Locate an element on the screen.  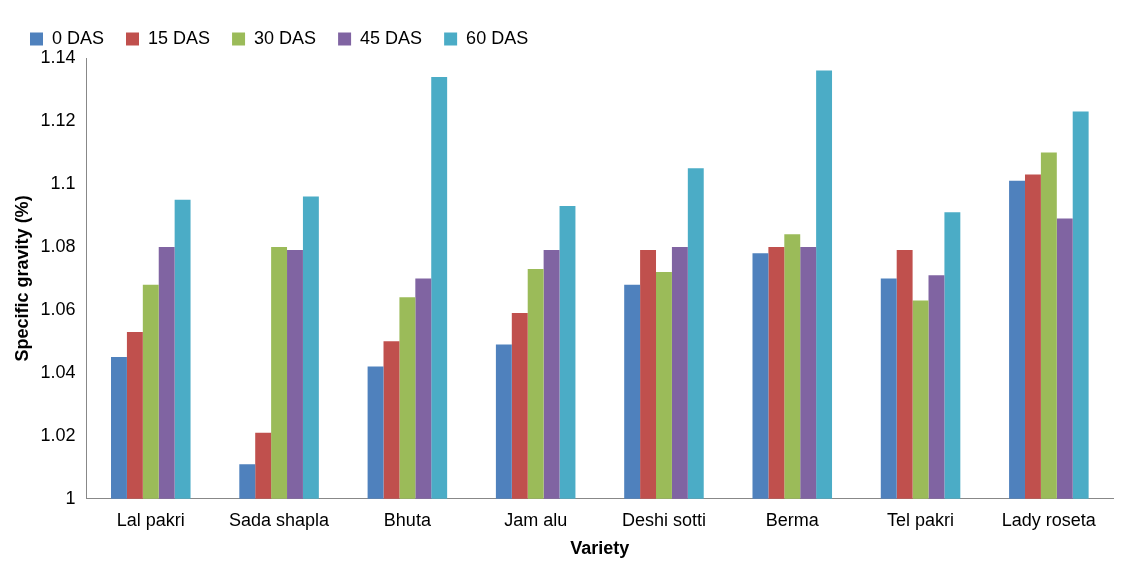
x-axis-title: Variety is located at coordinates (600, 548).